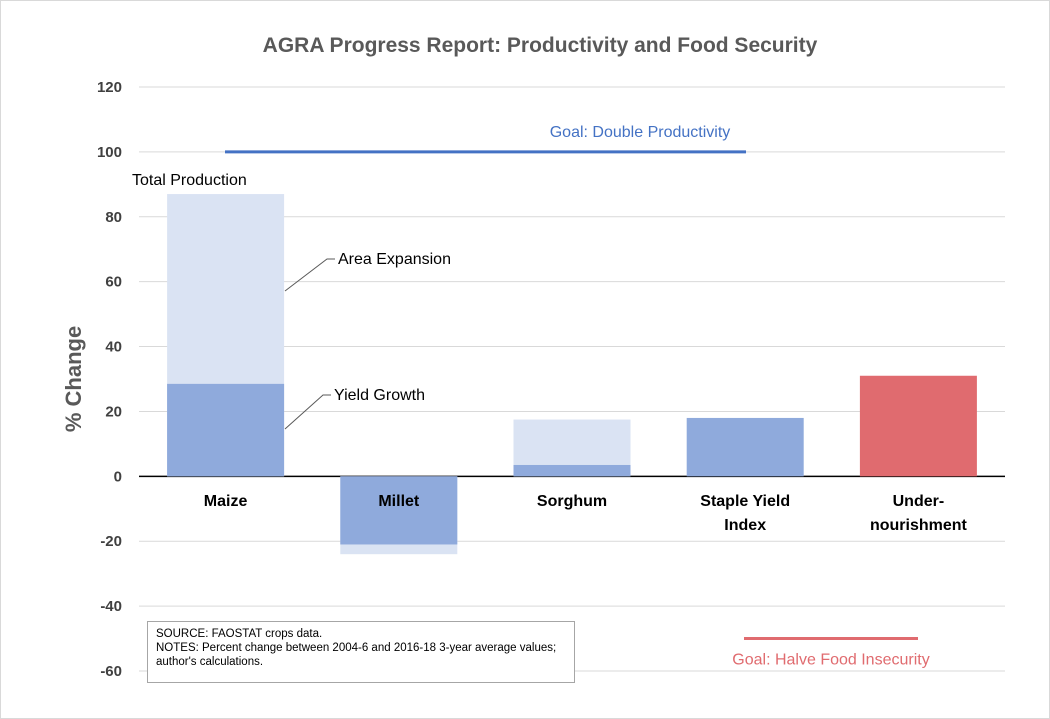 This screenshot has height=719, width=1050. I want to click on category-label: Index, so click(745, 525).